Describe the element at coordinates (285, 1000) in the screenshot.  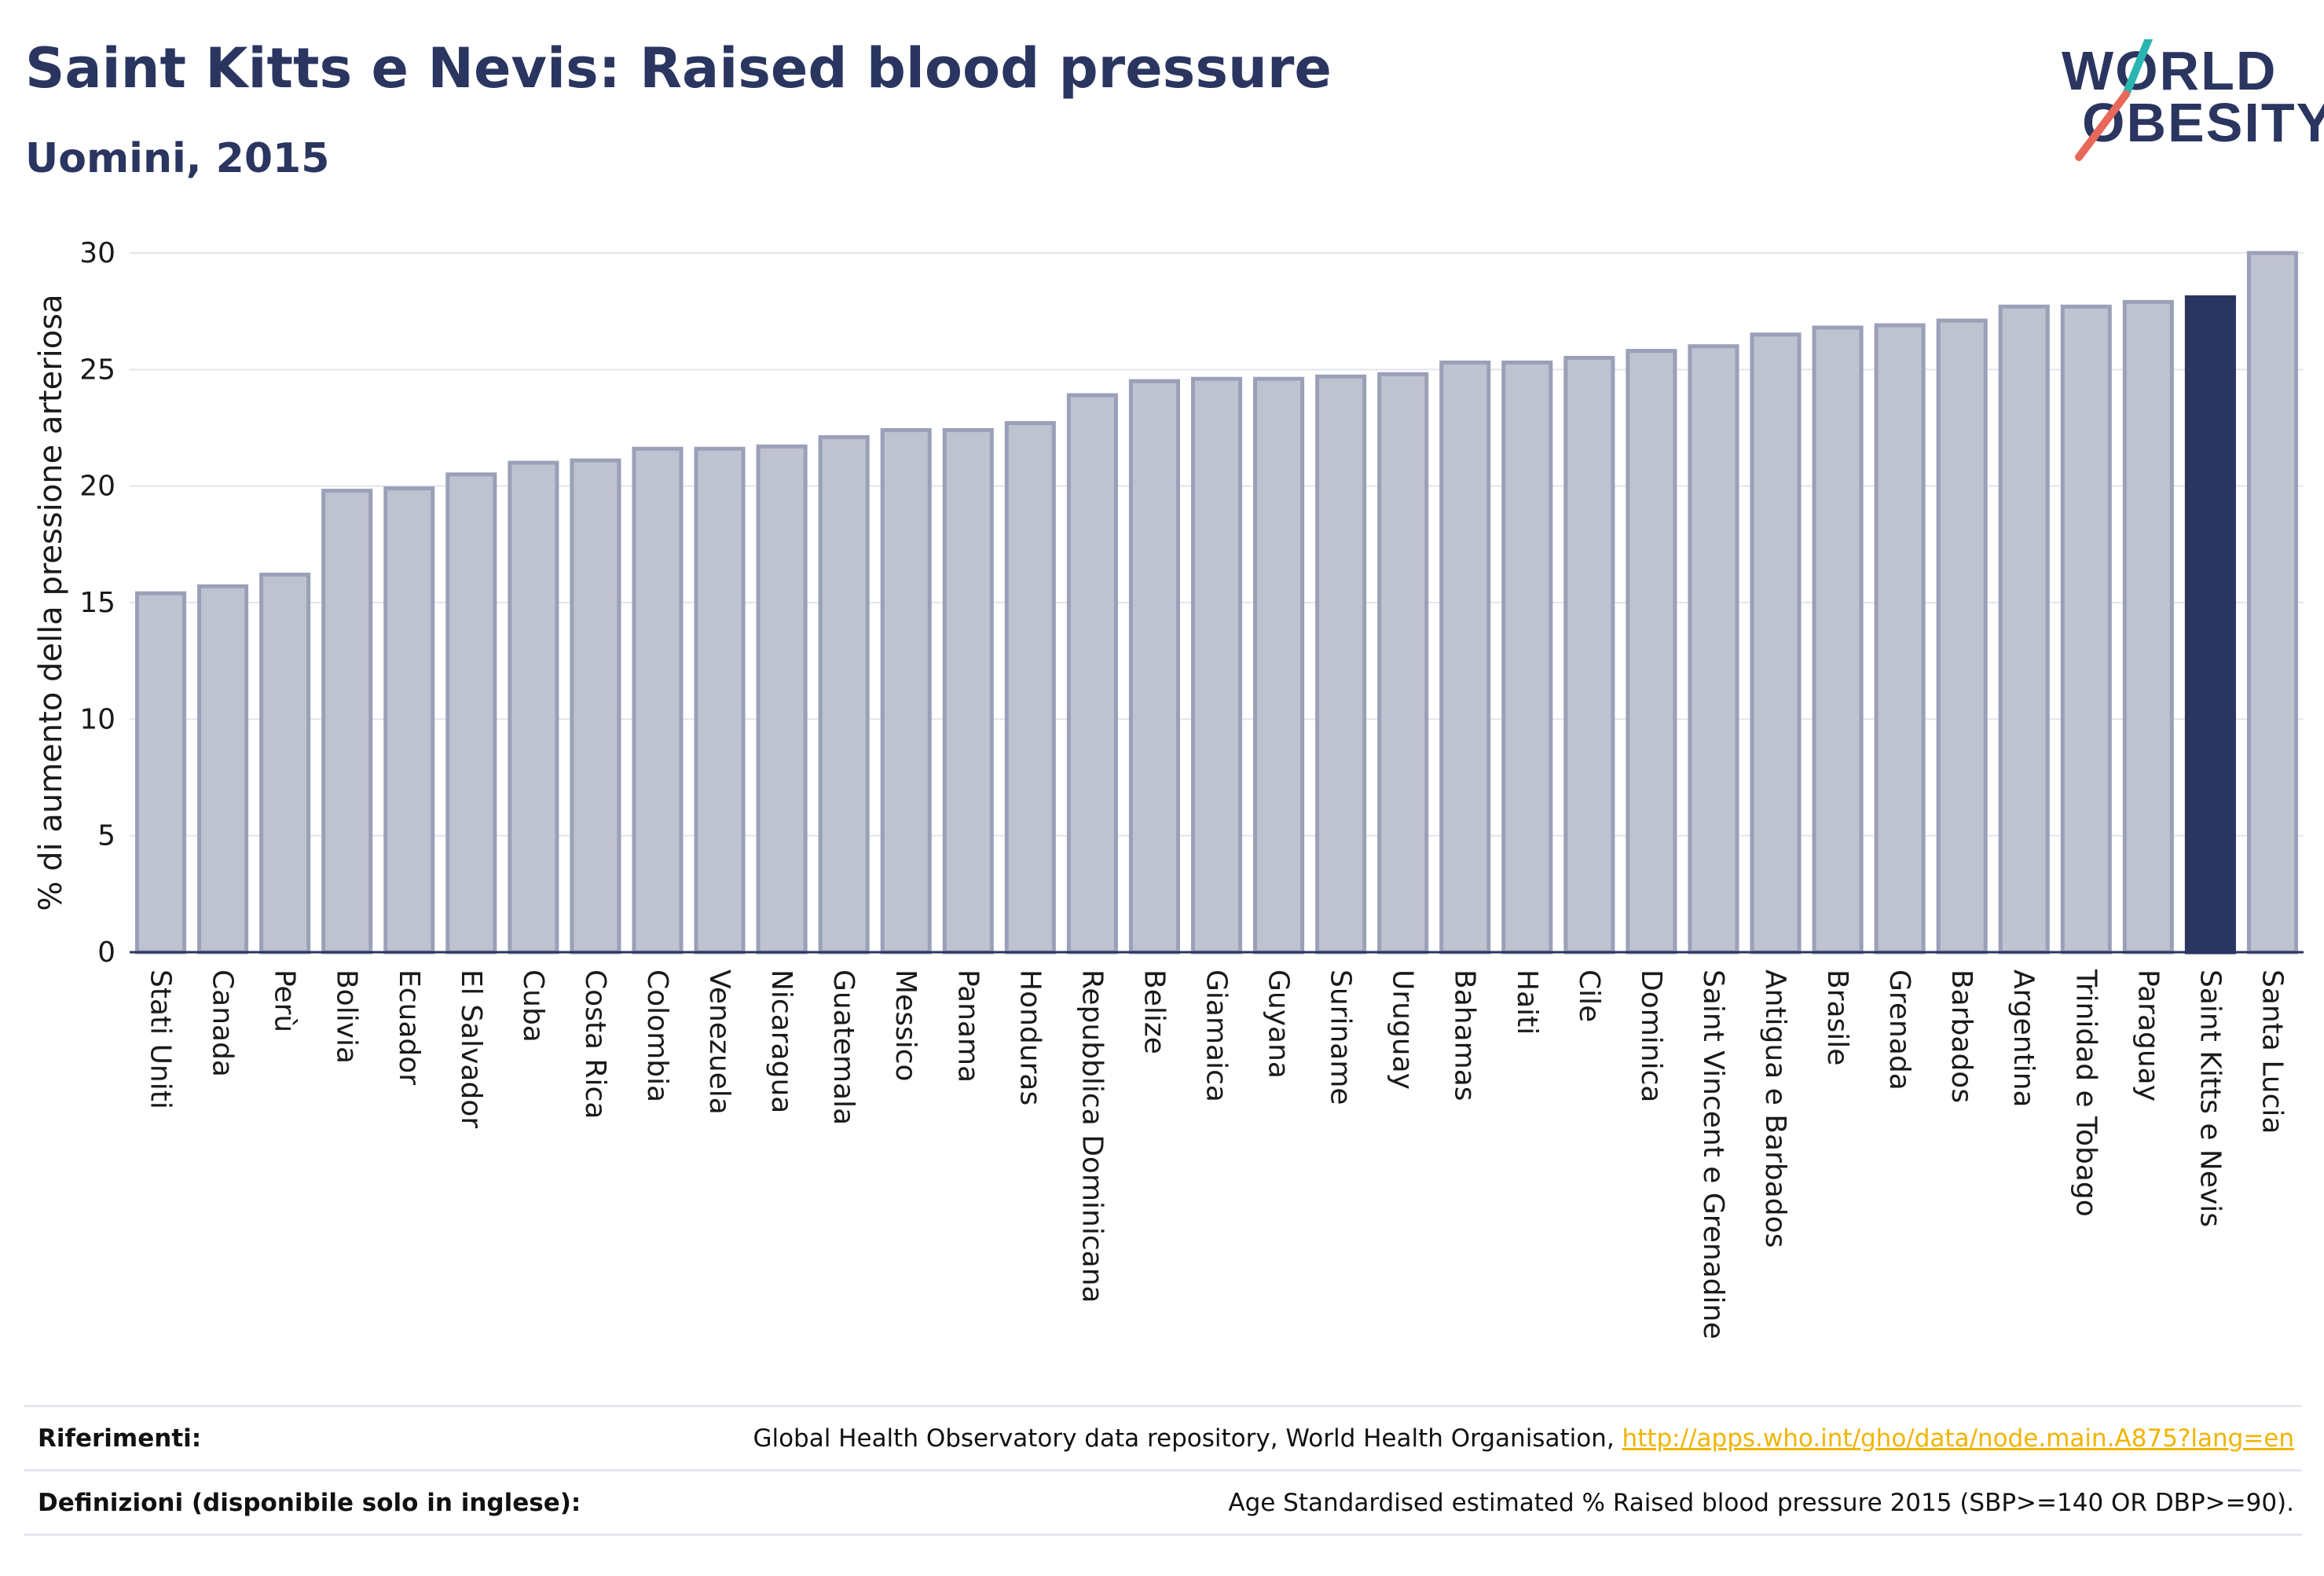
I see `x-tick-label: Perù` at that location.